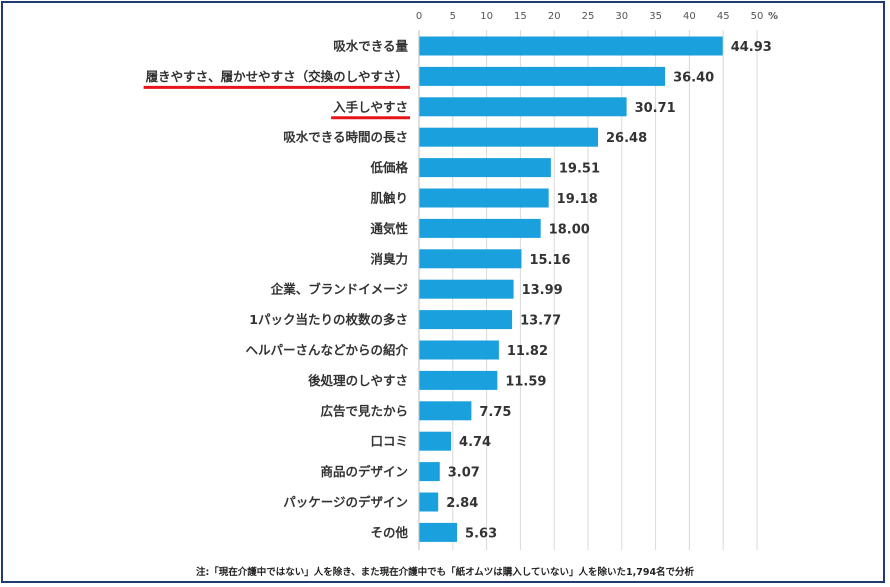 The width and height of the screenshot is (890, 587). I want to click on value-label: 7.75, so click(495, 412).